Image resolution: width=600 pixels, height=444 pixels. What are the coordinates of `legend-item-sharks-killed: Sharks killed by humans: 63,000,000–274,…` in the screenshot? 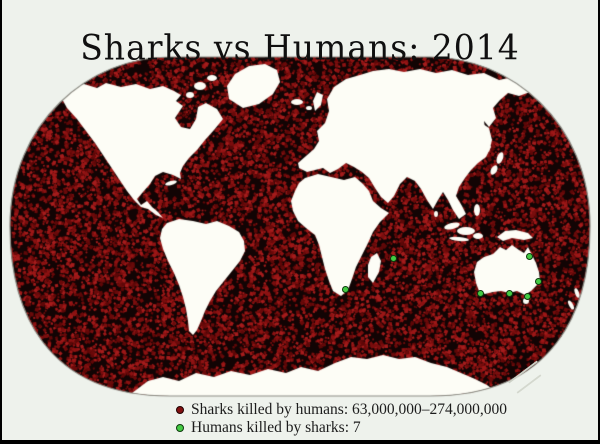 It's located at (341, 409).